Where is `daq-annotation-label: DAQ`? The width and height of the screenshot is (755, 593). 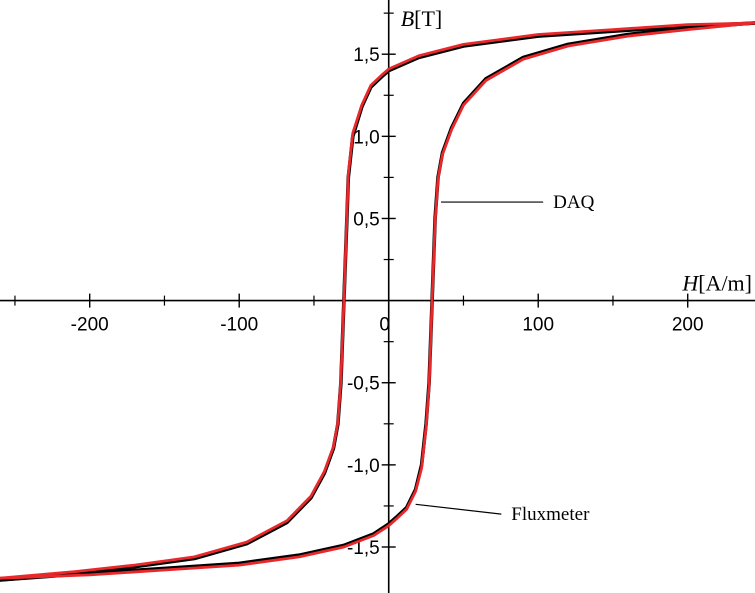
daq-annotation-label: DAQ is located at coordinates (573, 202).